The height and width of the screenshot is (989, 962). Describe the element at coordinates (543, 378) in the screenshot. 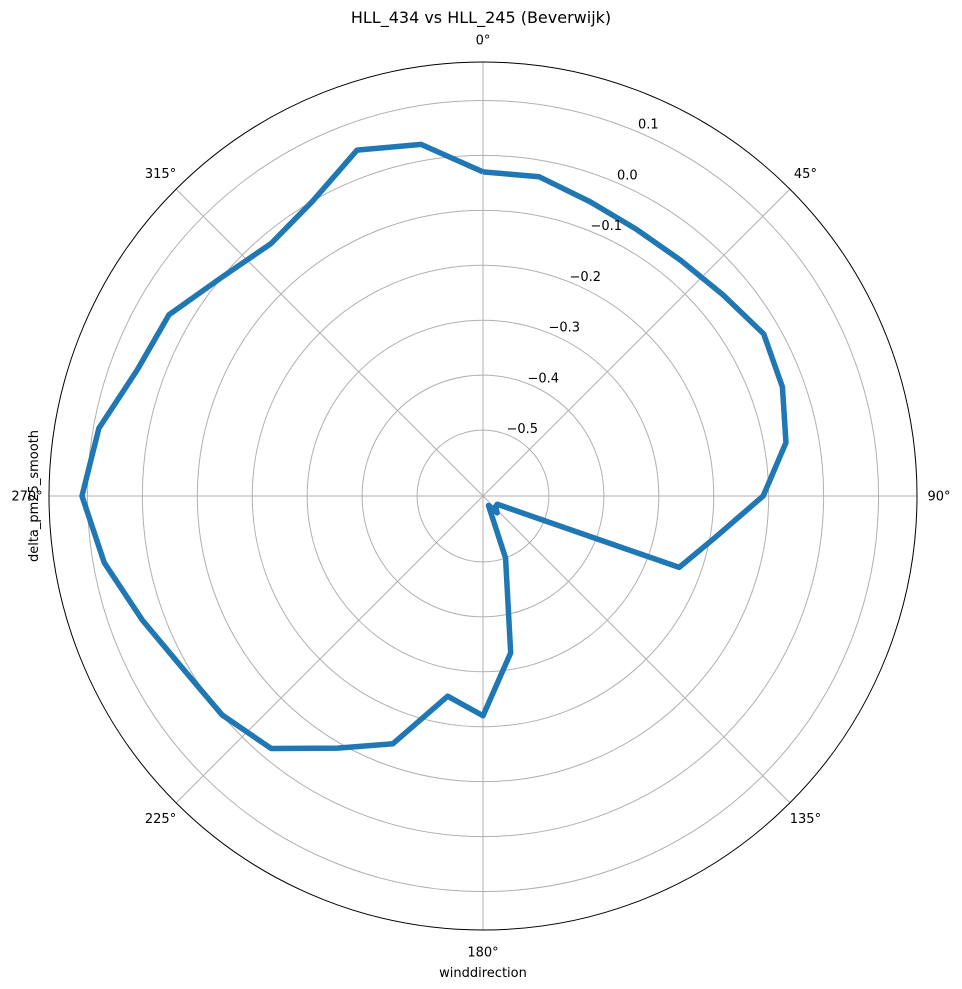

I see `radial-tick-label: −0.4` at that location.